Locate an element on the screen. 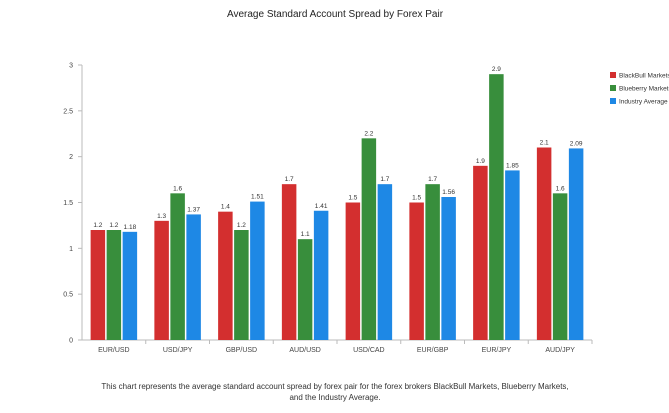 The image size is (669, 413). bar-group: 1.9 2.9 1.85 is located at coordinates (496, 203).